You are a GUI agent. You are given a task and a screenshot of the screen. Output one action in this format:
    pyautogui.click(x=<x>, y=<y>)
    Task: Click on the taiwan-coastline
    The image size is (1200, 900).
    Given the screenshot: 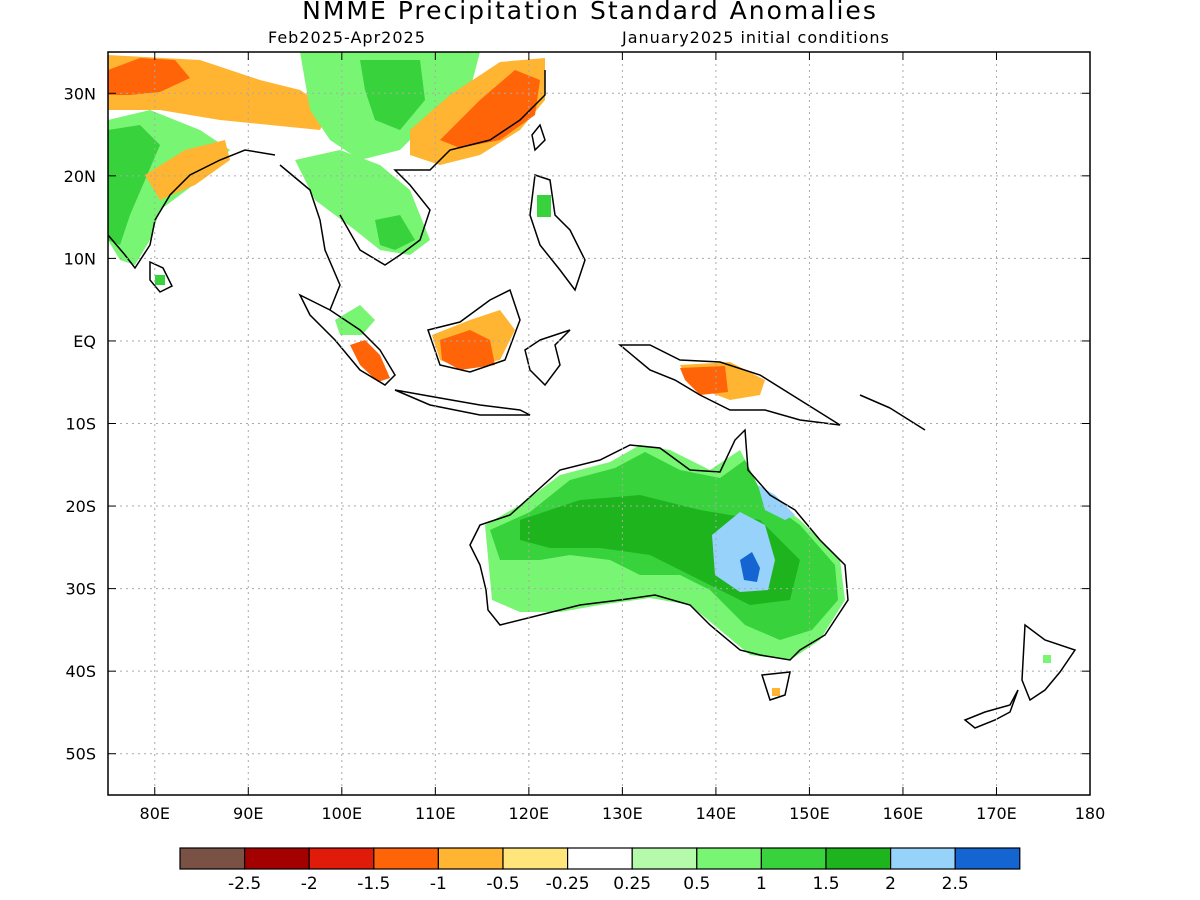 What is the action you would take?
    pyautogui.click(x=538, y=137)
    